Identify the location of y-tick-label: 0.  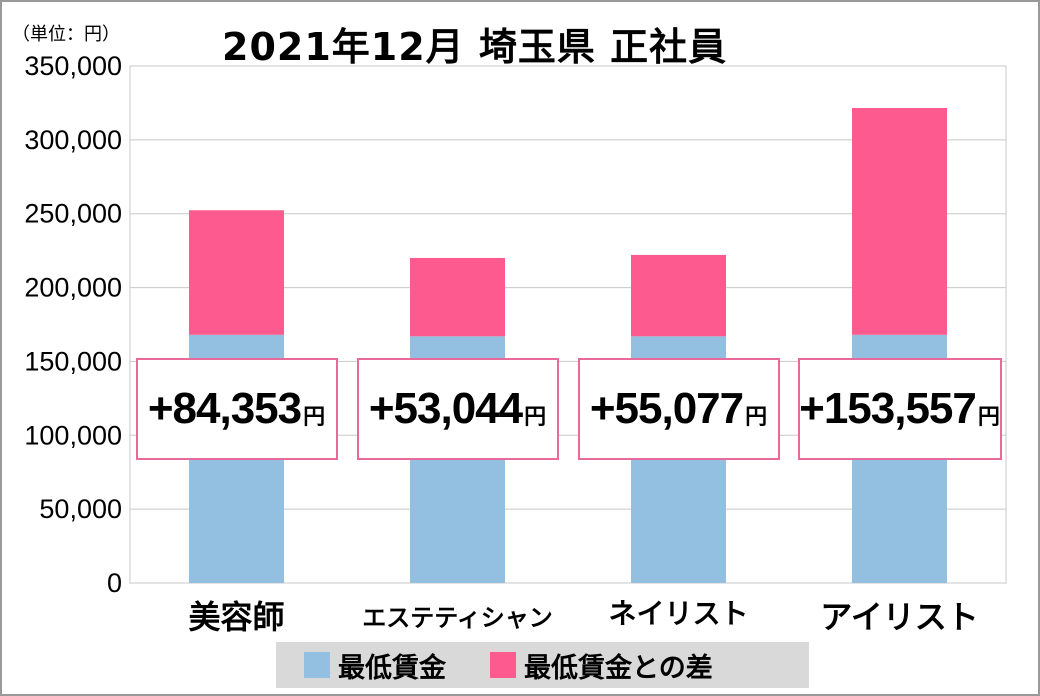
(114, 583).